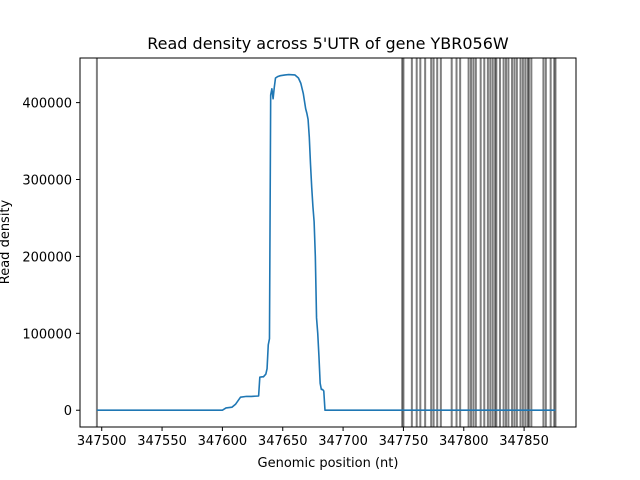 The image size is (640, 480). Describe the element at coordinates (47, 257) in the screenshot. I see `y-tick-label-2: 200000` at that location.